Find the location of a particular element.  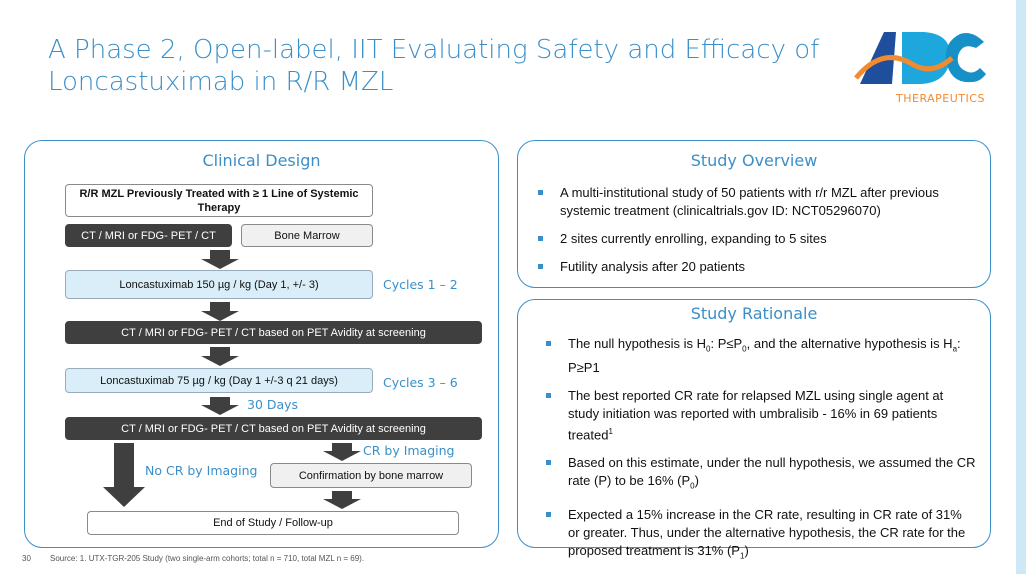

panel-title: Clinical Design is located at coordinates (261, 160).